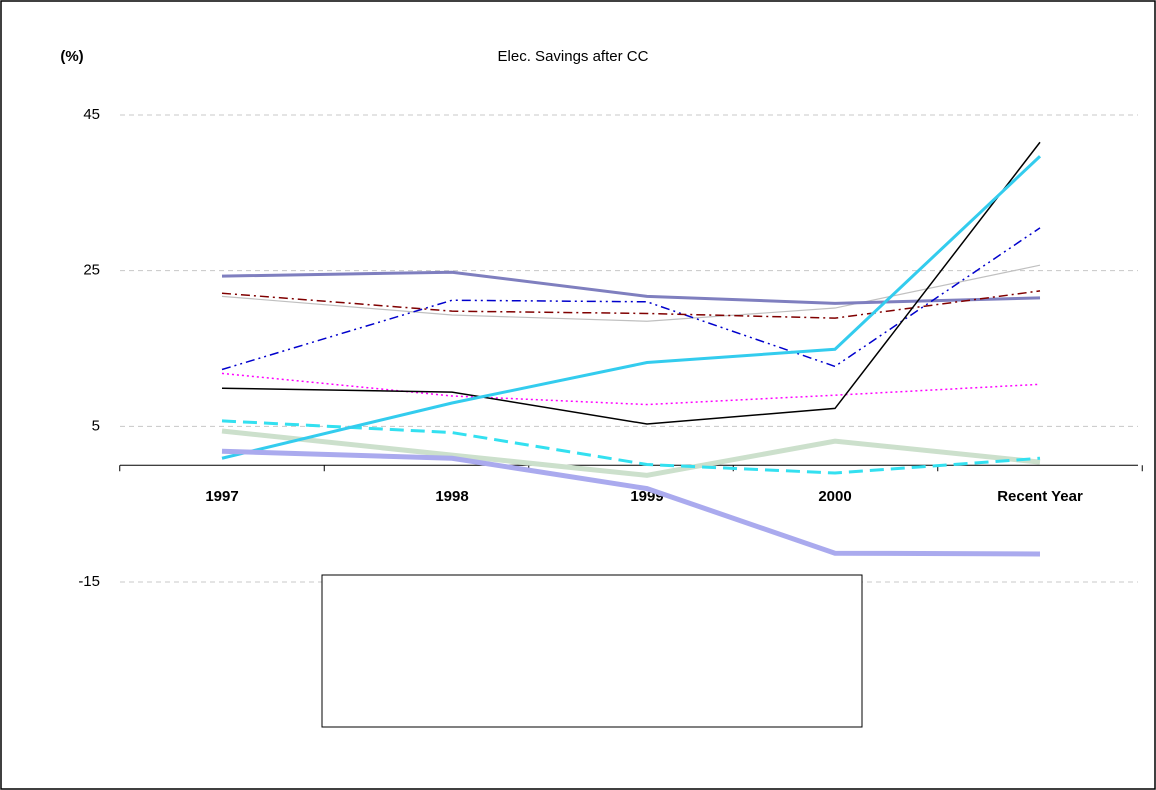 Image resolution: width=1156 pixels, height=790 pixels. What do you see at coordinates (1040, 496) in the screenshot?
I see `x-tick-label: Recent Year` at bounding box center [1040, 496].